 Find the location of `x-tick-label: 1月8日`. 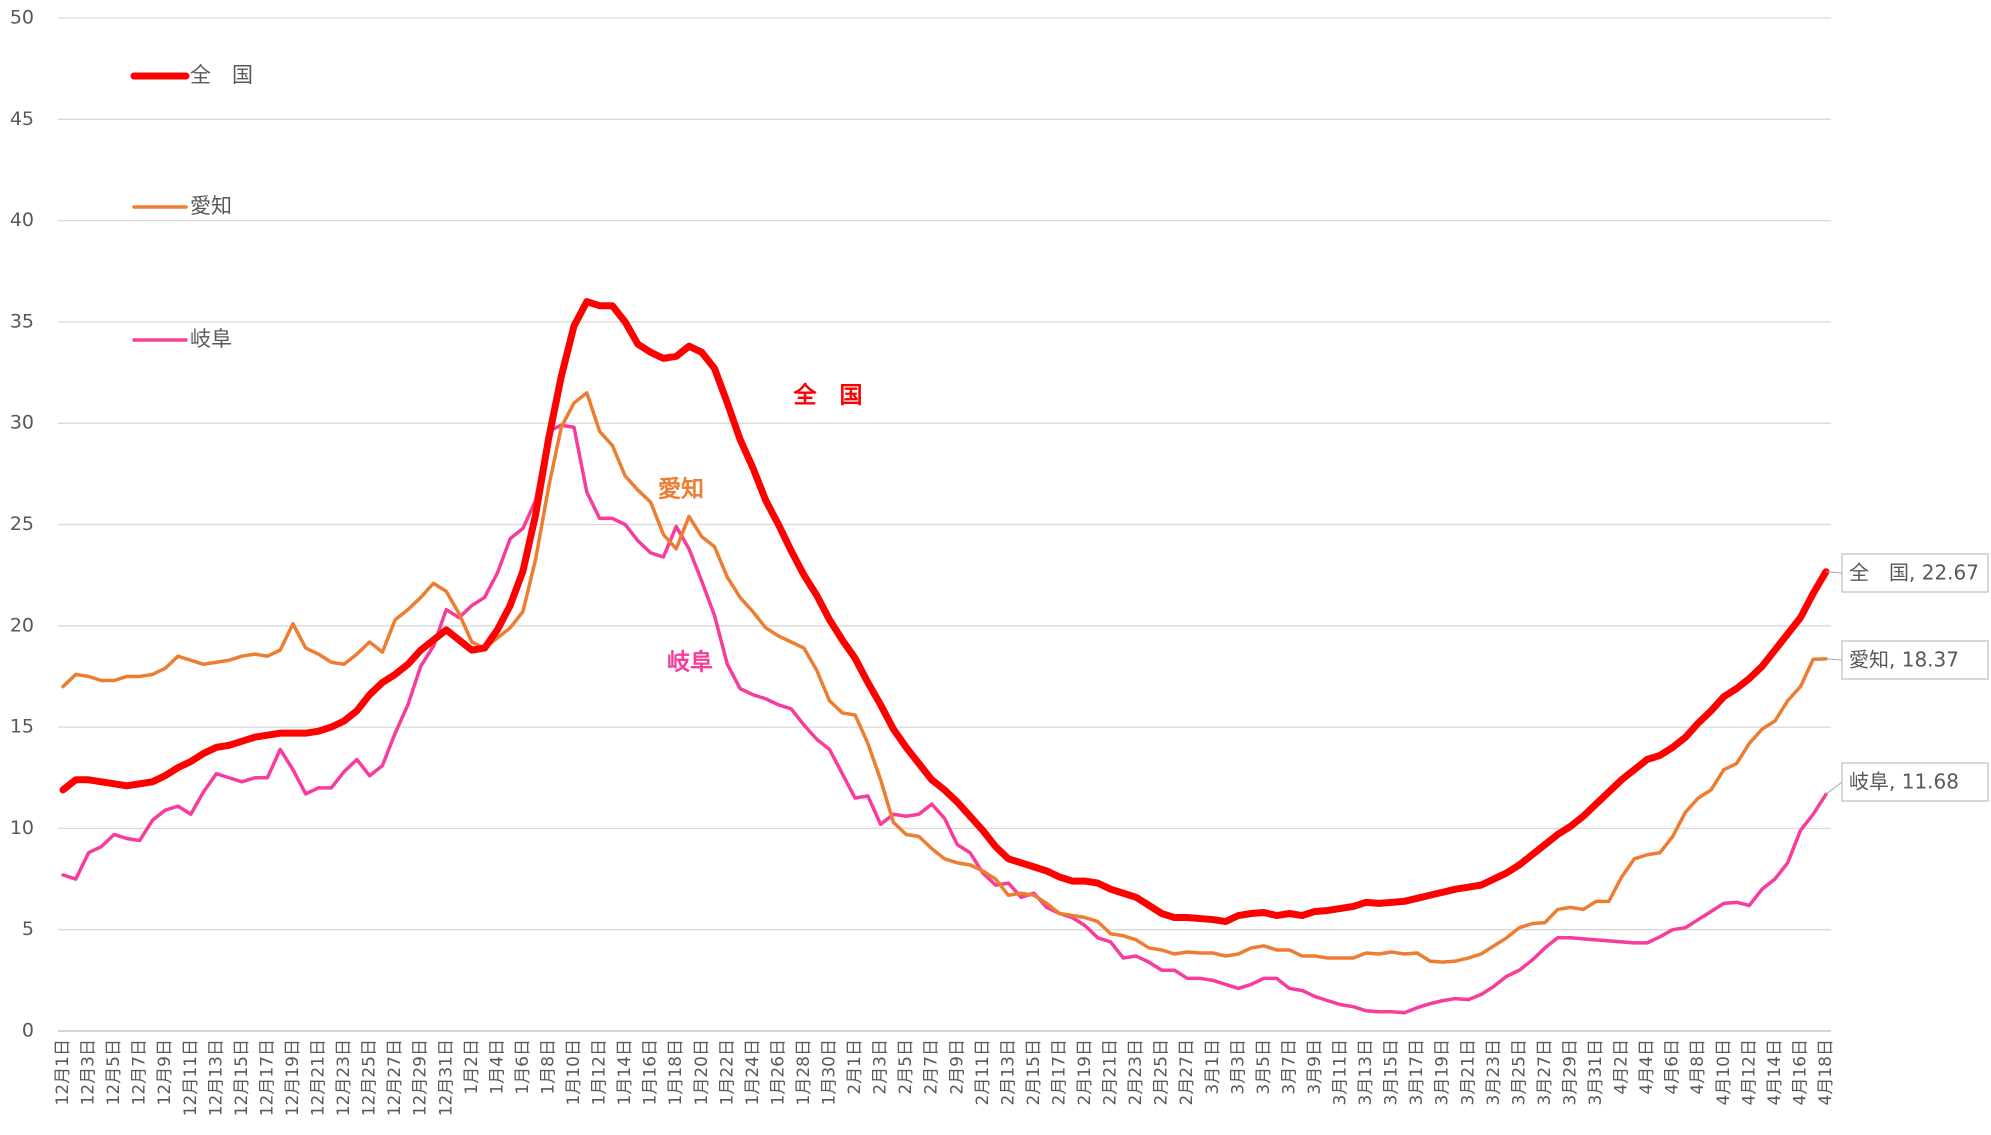

x-tick-label: 1月8日 is located at coordinates (548, 1067).